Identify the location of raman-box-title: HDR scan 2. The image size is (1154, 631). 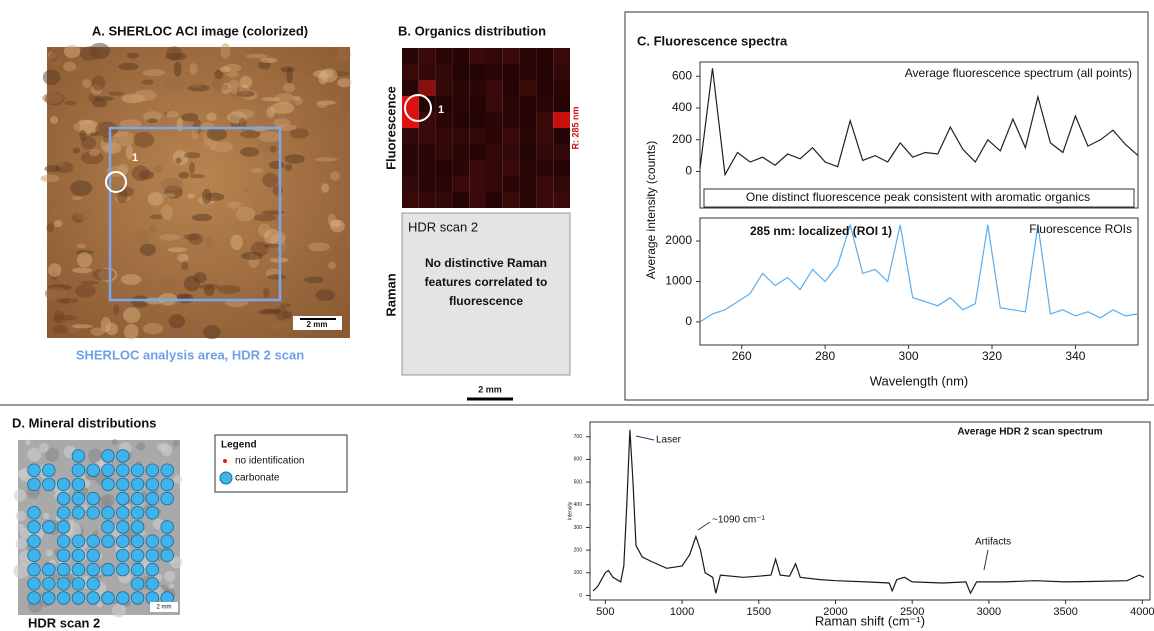
(443, 226).